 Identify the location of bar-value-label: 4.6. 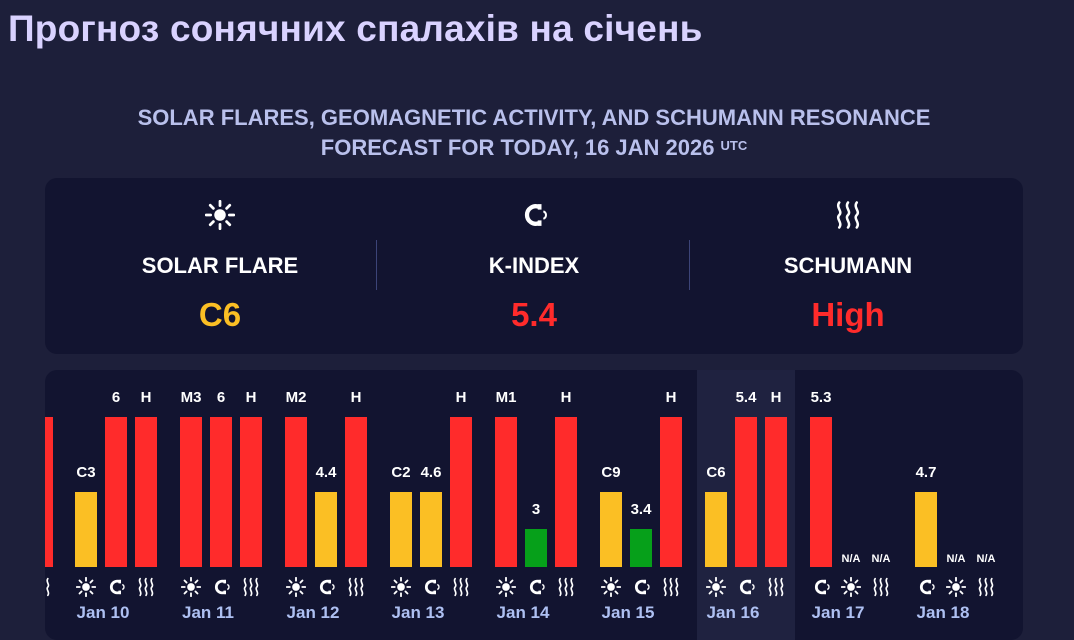
(431, 472).